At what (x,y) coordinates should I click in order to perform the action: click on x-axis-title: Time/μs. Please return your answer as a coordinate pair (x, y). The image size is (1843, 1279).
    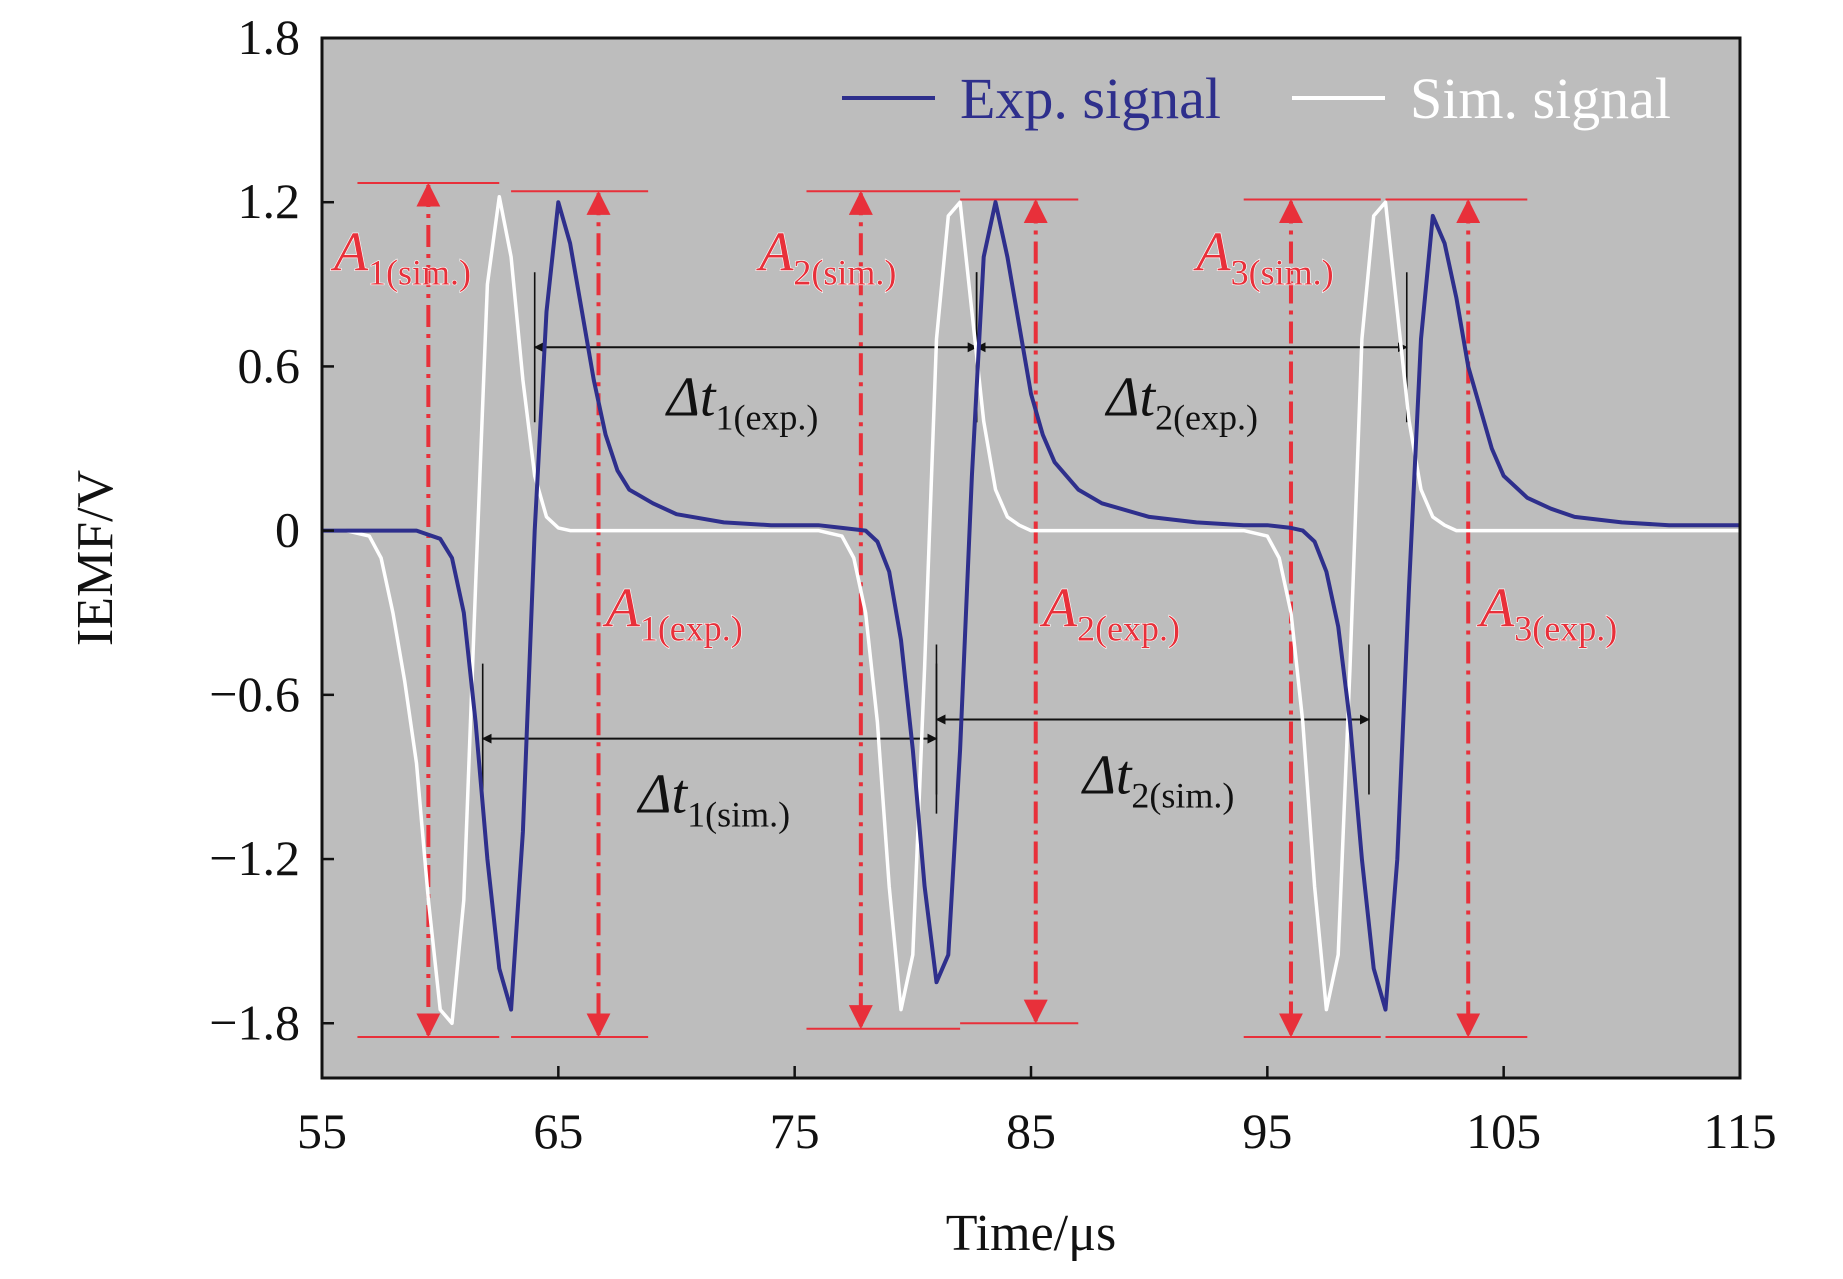
    Looking at the image, I should click on (1031, 1233).